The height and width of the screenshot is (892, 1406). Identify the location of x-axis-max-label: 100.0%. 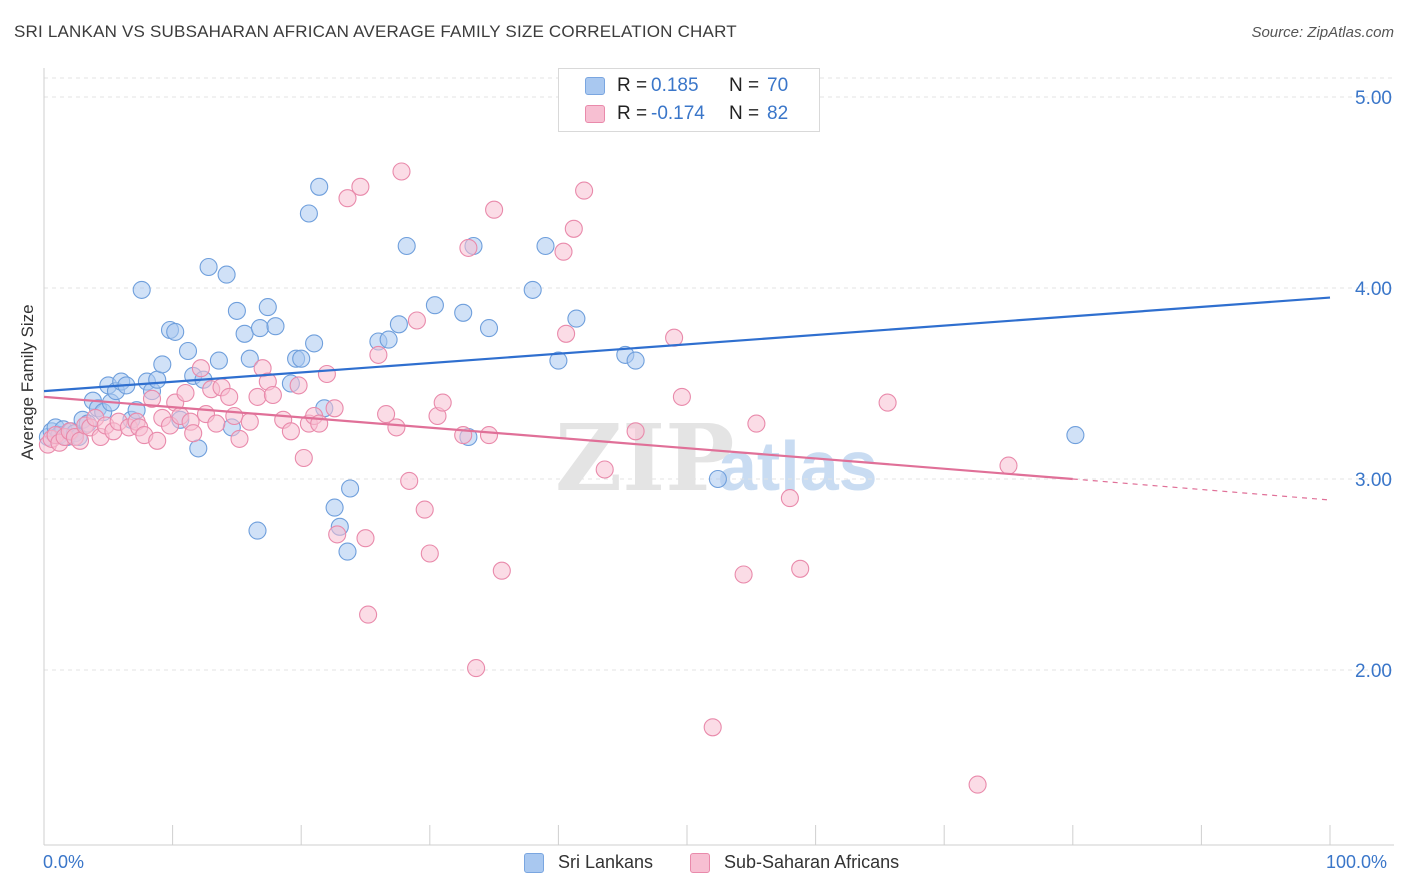
(1357, 862).